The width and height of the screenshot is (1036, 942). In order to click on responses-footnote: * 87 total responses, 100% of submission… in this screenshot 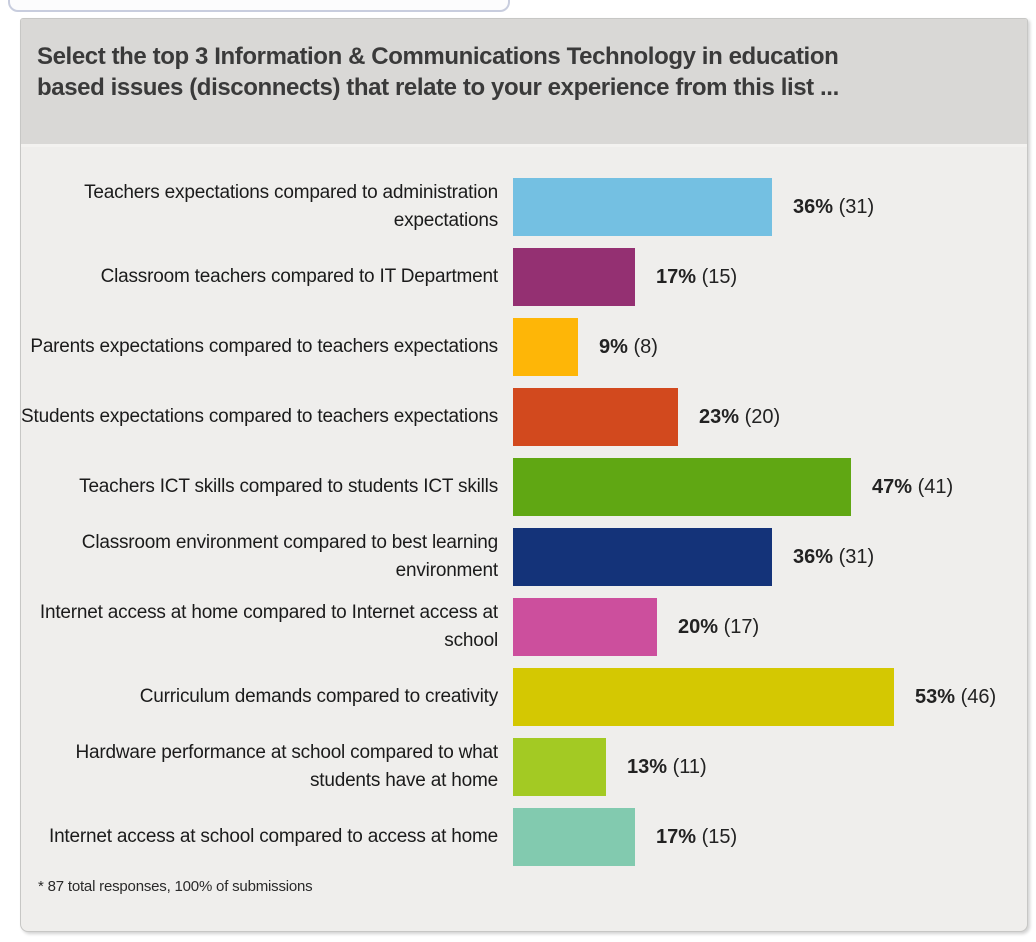, I will do `click(175, 886)`.